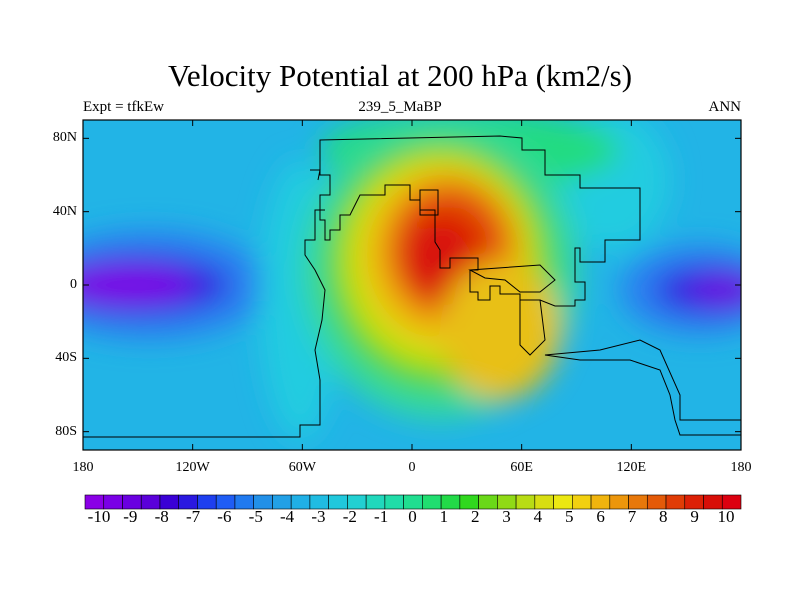 The width and height of the screenshot is (800, 600). What do you see at coordinates (99, 516) in the screenshot?
I see `colorbar-label: -10` at bounding box center [99, 516].